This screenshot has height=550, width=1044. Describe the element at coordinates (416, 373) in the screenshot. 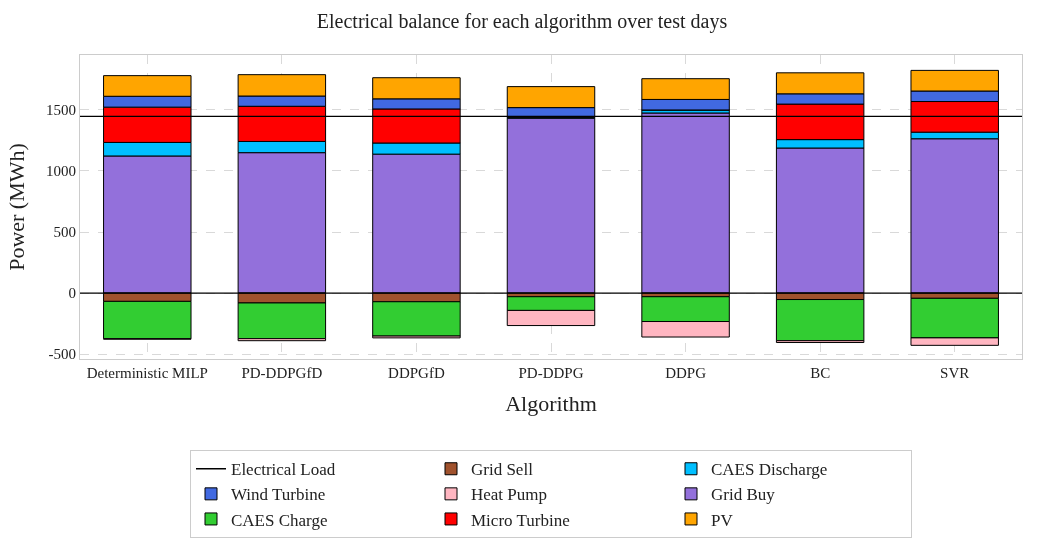

I see `x-tick-label: DDPGfD` at that location.